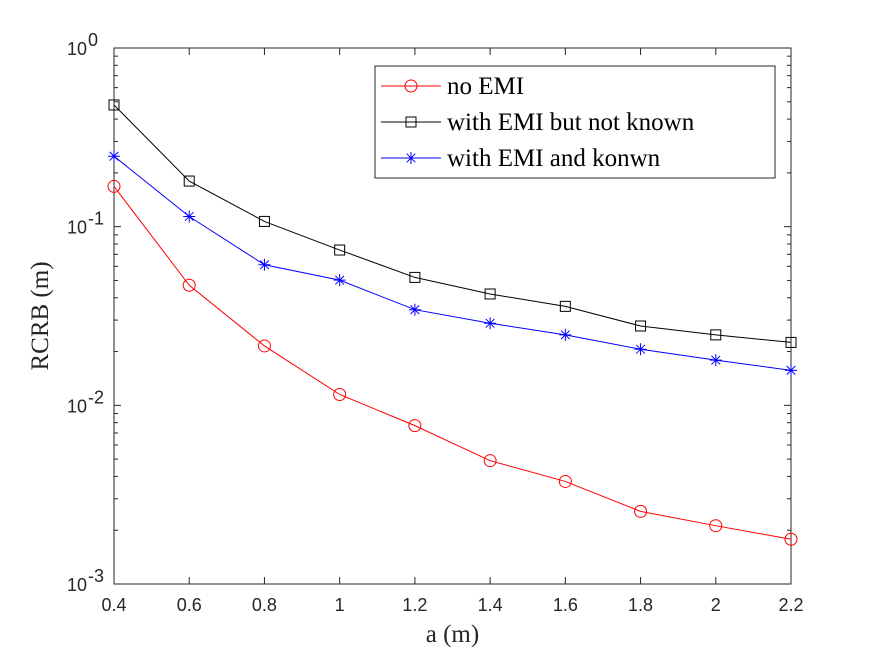 This screenshot has width=875, height=656. Describe the element at coordinates (93, 40) in the screenshot. I see `y-tick-exponent: 0` at that location.